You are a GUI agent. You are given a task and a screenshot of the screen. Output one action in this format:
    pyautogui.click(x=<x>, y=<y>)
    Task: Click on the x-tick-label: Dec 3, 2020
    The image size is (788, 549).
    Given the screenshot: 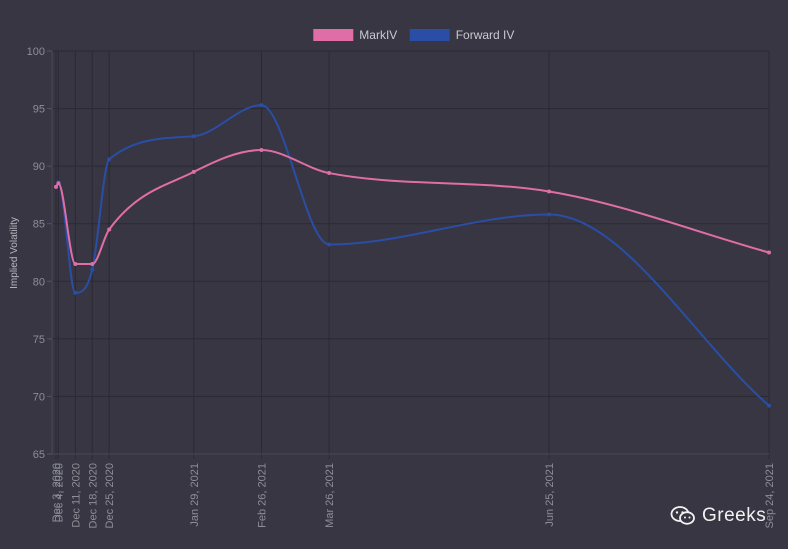 What is the action you would take?
    pyautogui.click(x=57, y=492)
    